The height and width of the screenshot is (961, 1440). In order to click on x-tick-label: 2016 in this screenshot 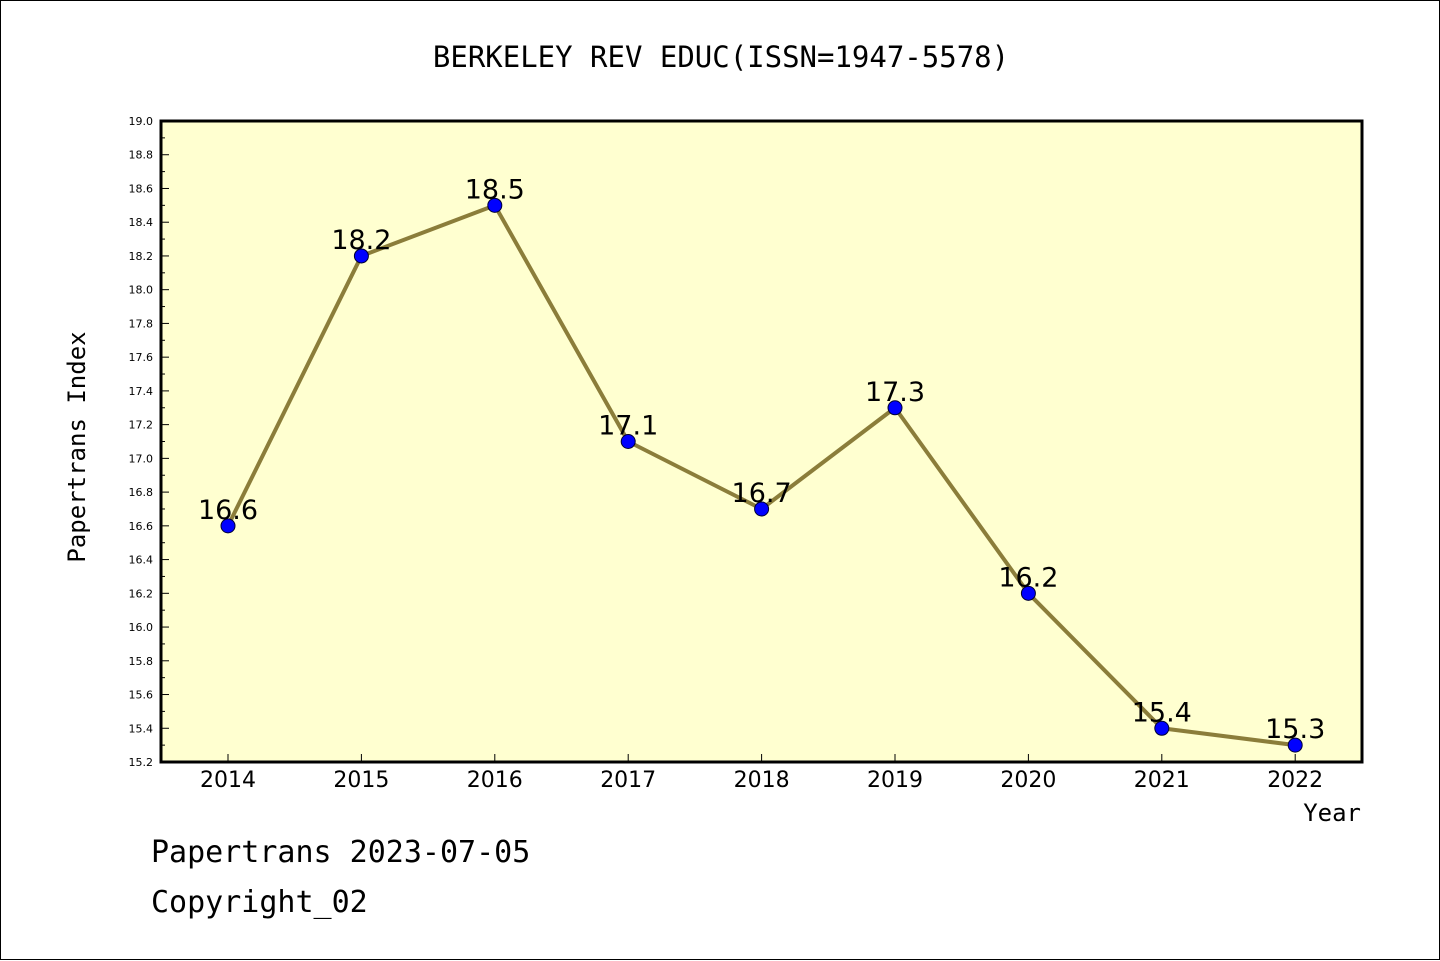, I will do `click(495, 780)`.